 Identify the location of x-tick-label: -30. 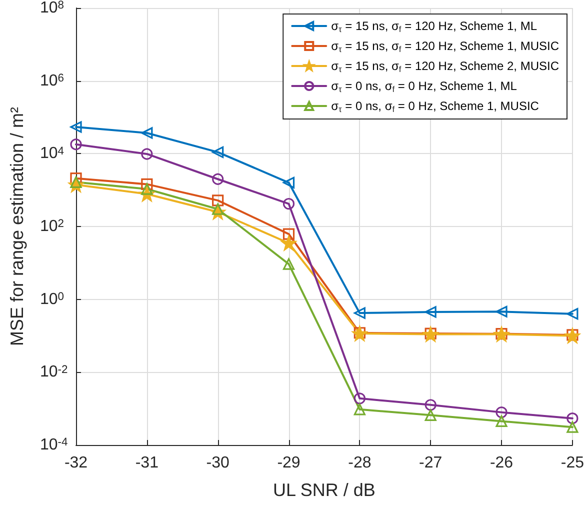
(218, 463).